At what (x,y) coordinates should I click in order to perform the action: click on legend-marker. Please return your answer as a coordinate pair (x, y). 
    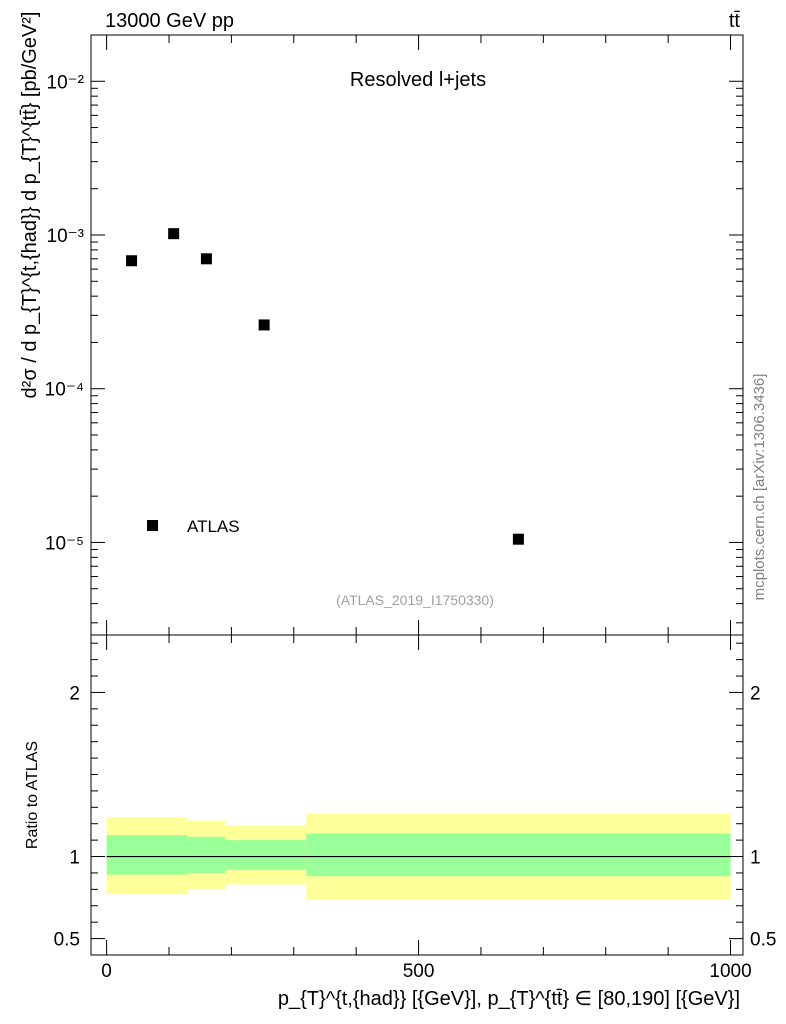
    Looking at the image, I should click on (152, 525).